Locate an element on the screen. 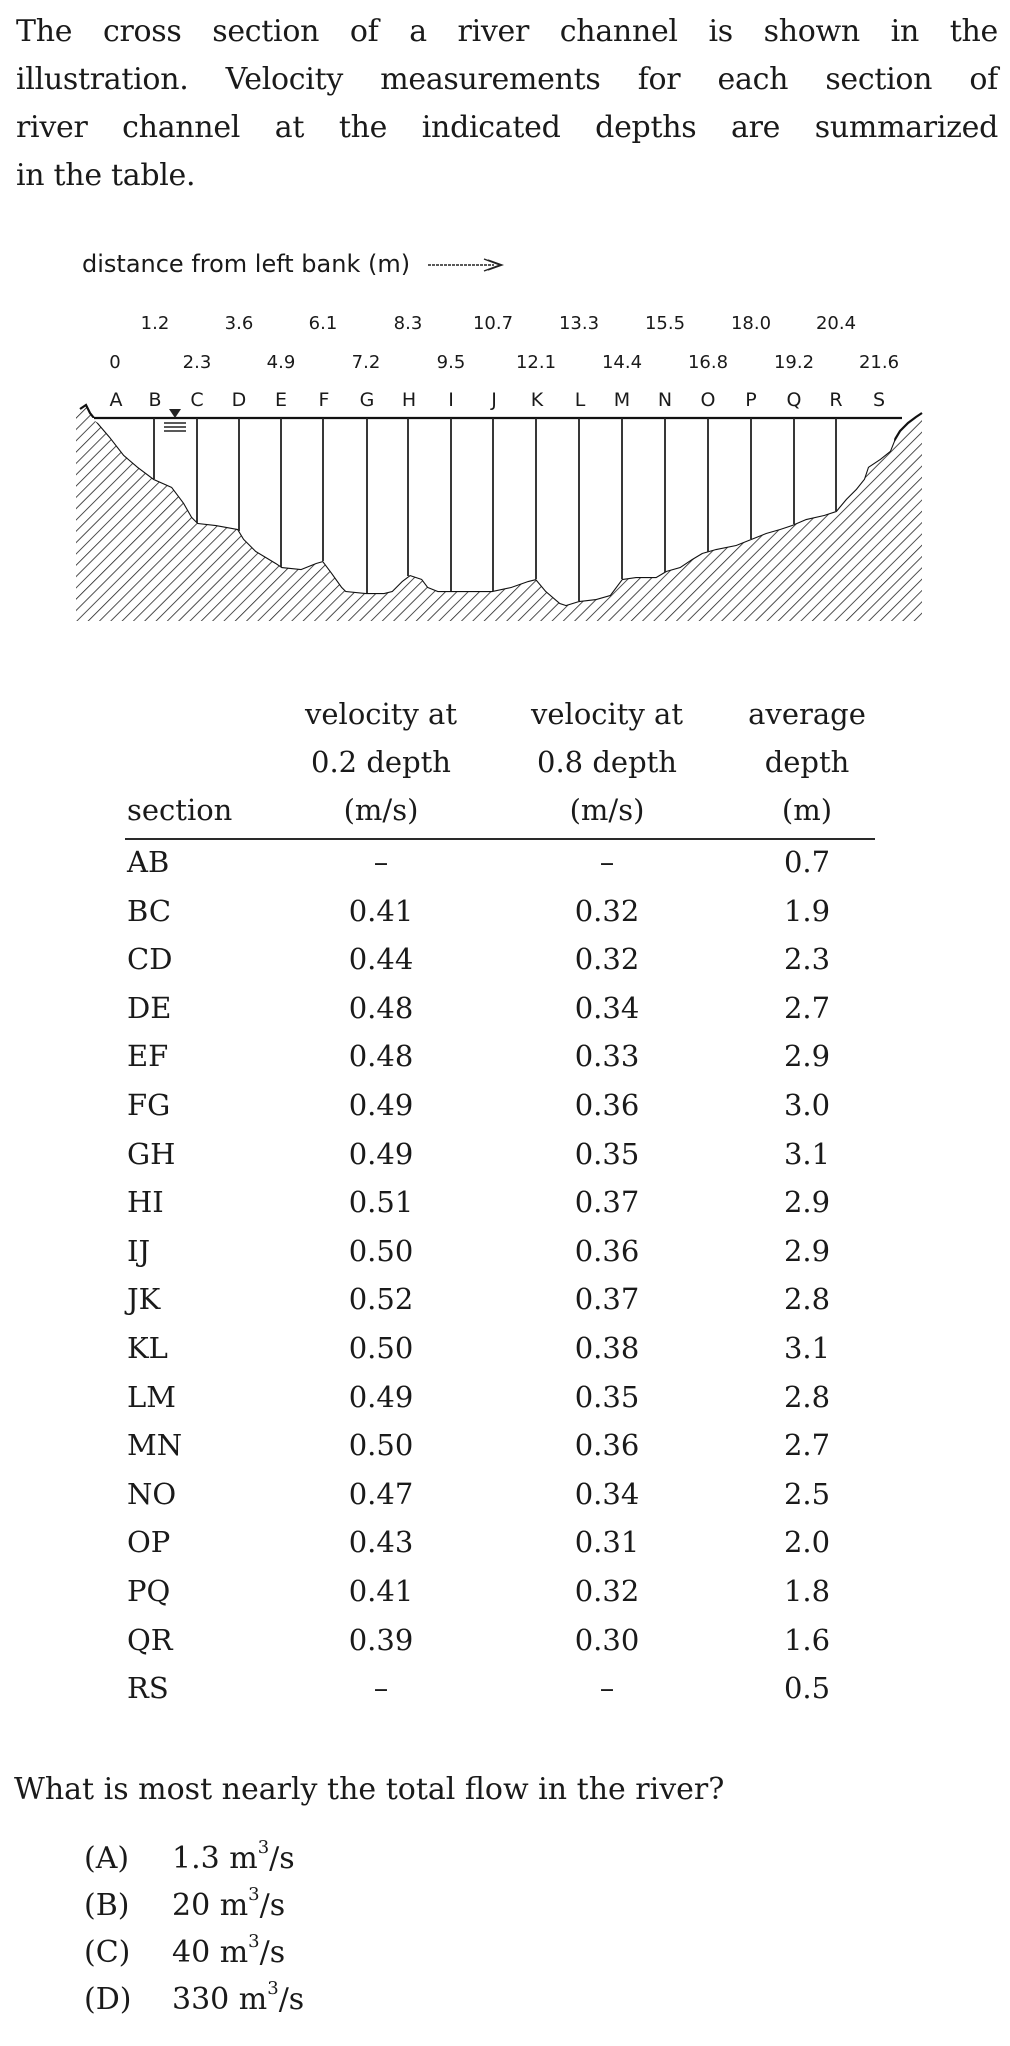 The height and width of the screenshot is (2046, 1010). cell-section: OP is located at coordinates (149, 1542).